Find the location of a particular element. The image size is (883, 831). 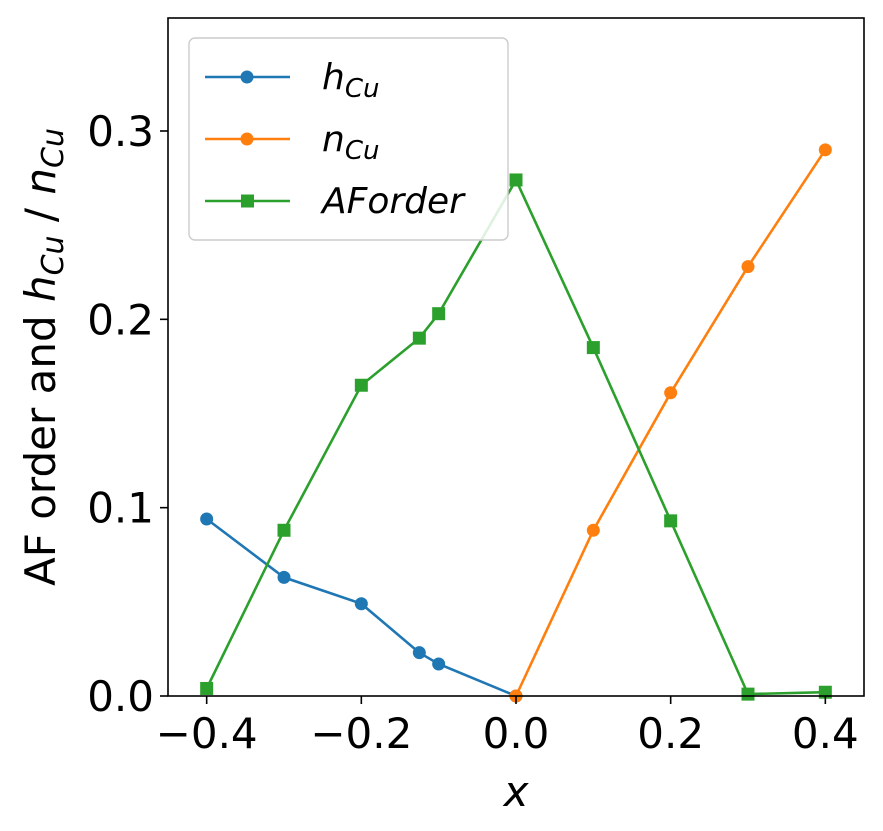

x-tick-label: 0.2 is located at coordinates (670, 733).